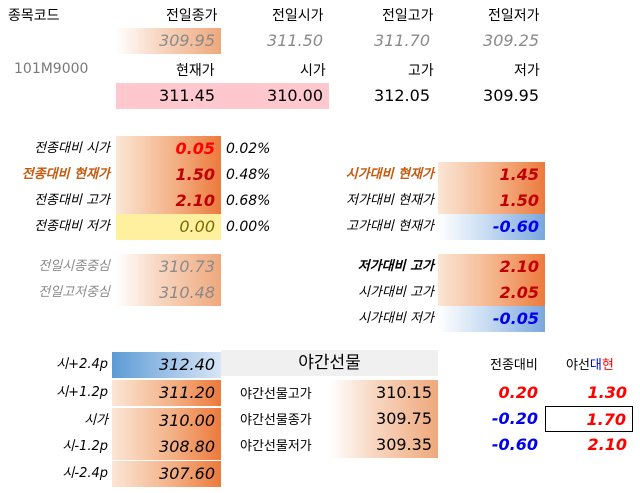  I want to click on vs-close-current-pct: 0.48%, so click(248, 175).